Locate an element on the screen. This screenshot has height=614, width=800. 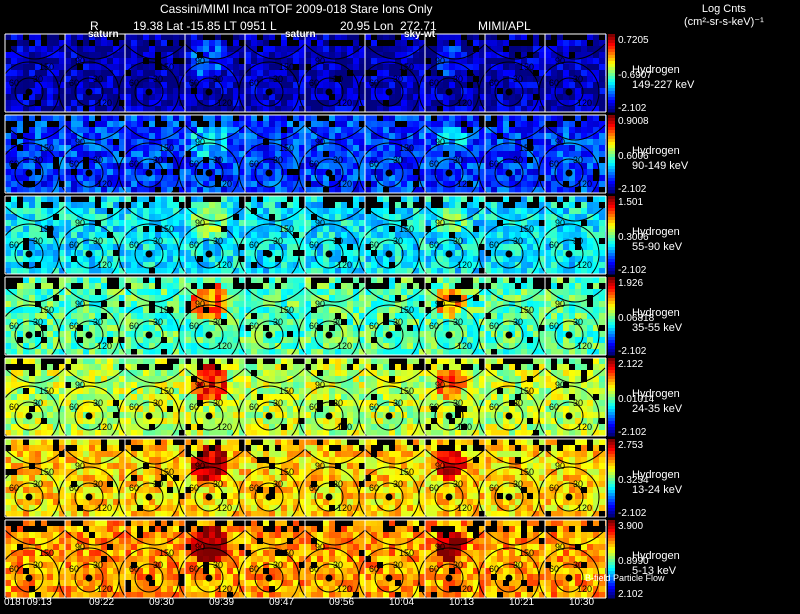
time-tick-label: 10:21 is located at coordinates (521, 602).